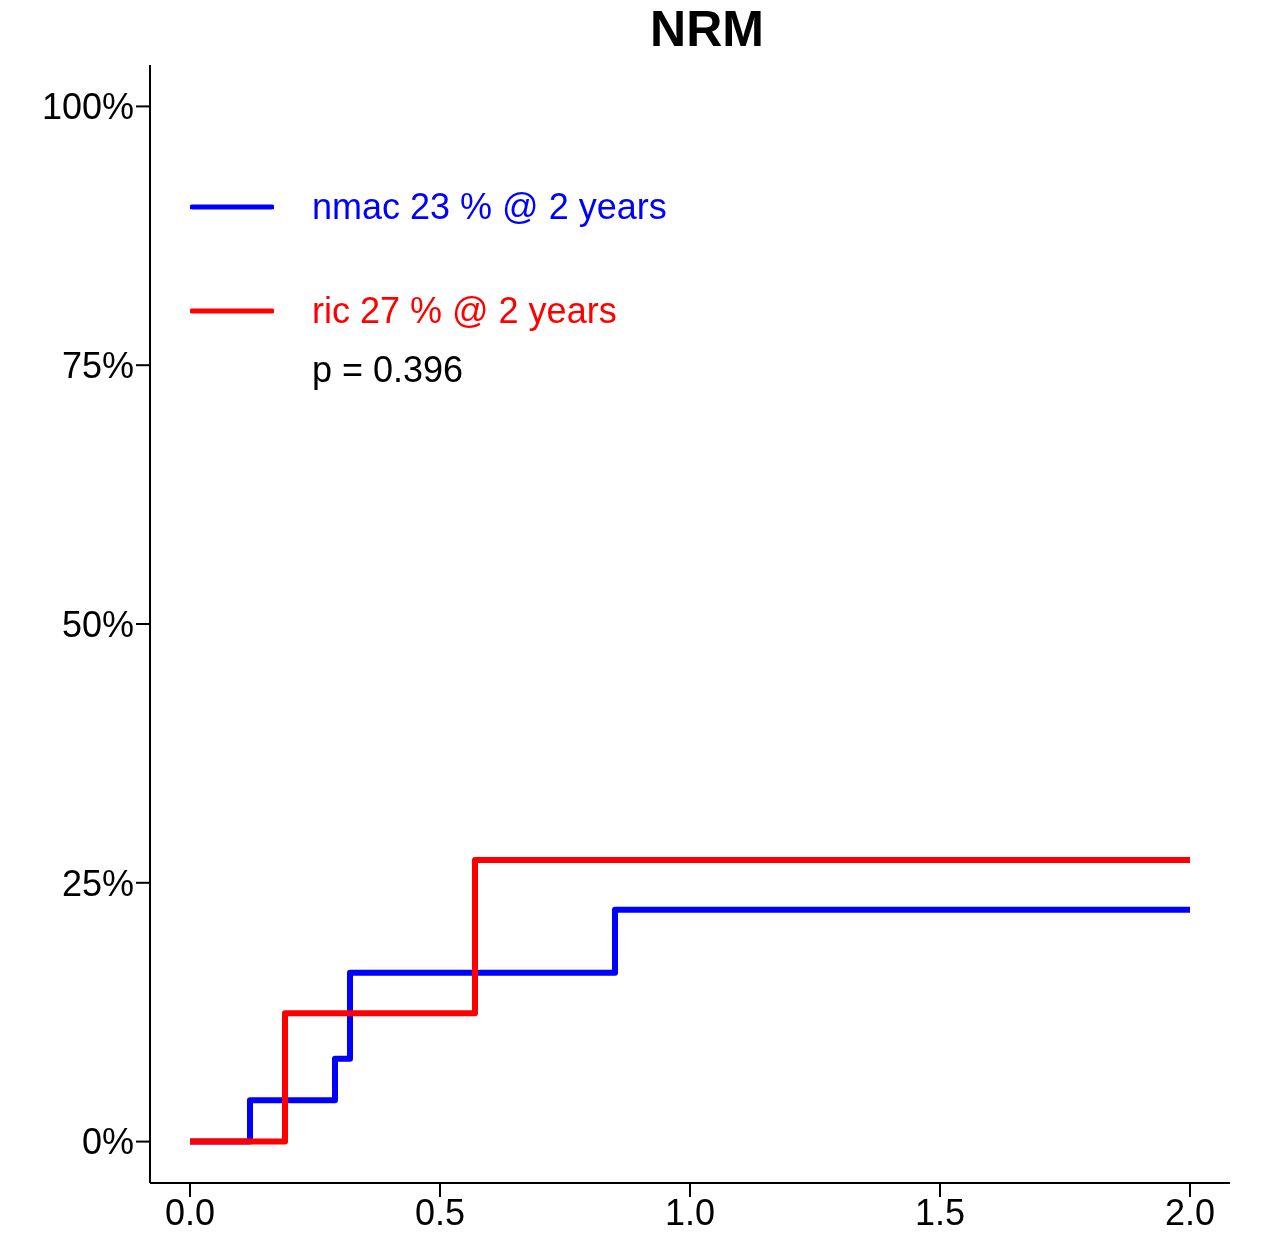 This screenshot has width=1264, height=1248. Describe the element at coordinates (464, 311) in the screenshot. I see `legend-label: ric 27 % @ 2 years` at that location.